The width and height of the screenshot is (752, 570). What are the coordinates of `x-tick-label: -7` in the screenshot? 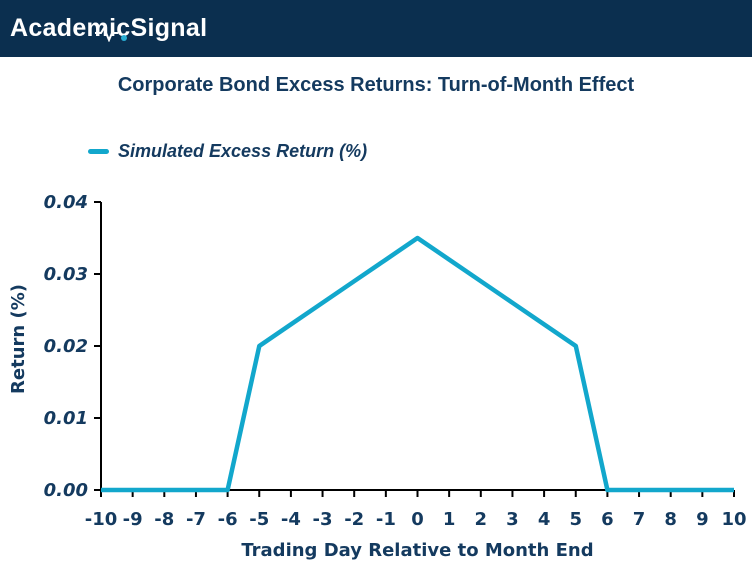 It's located at (196, 519).